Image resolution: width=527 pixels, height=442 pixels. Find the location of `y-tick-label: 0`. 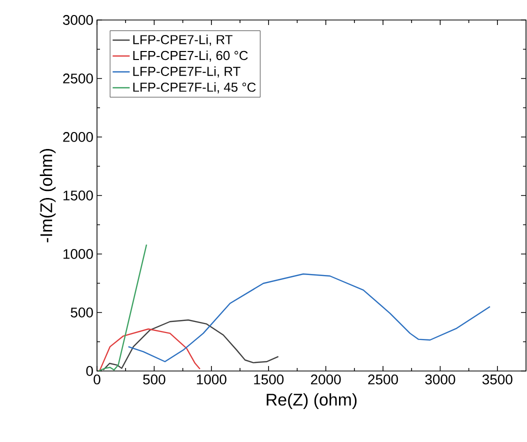

y-tick-label: 0 is located at coordinates (89, 371).